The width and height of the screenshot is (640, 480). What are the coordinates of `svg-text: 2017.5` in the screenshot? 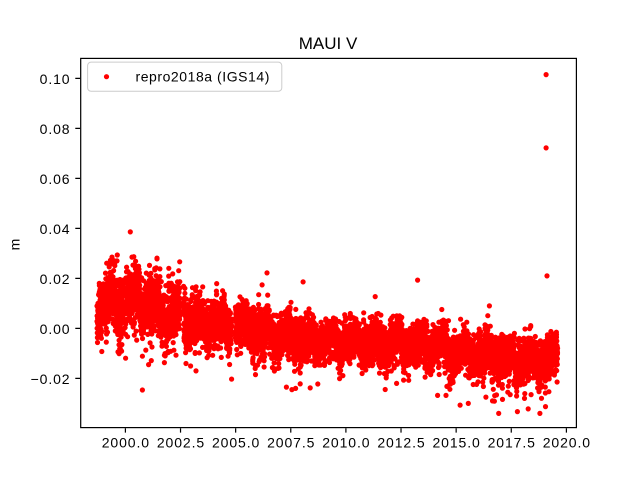 It's located at (512, 443).